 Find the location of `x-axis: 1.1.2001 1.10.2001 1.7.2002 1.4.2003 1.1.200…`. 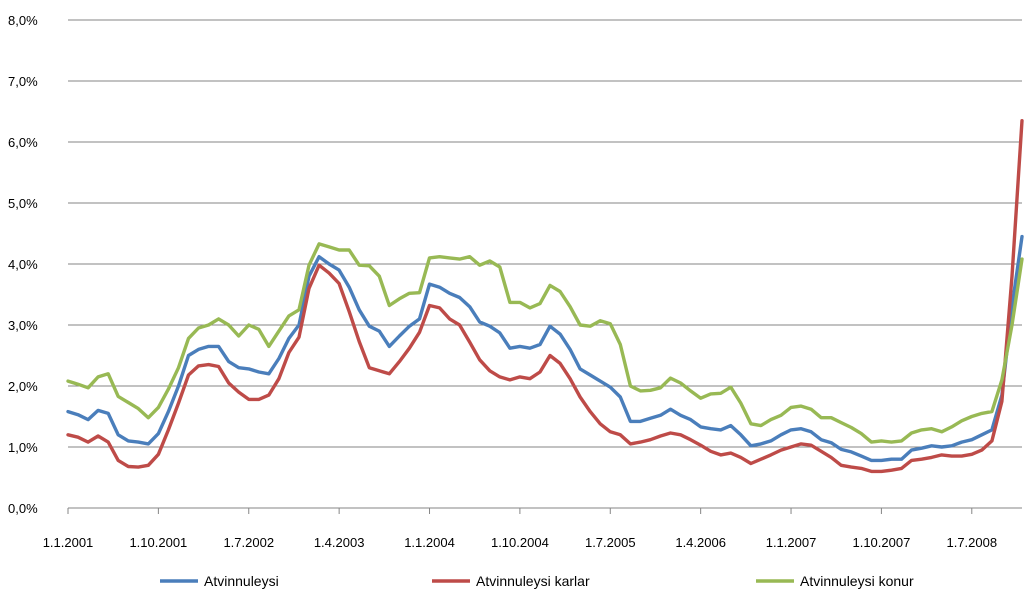

x-axis: 1.1.2001 1.10.2001 1.7.2002 1.4.2003 1.1.200… is located at coordinates (532, 528).